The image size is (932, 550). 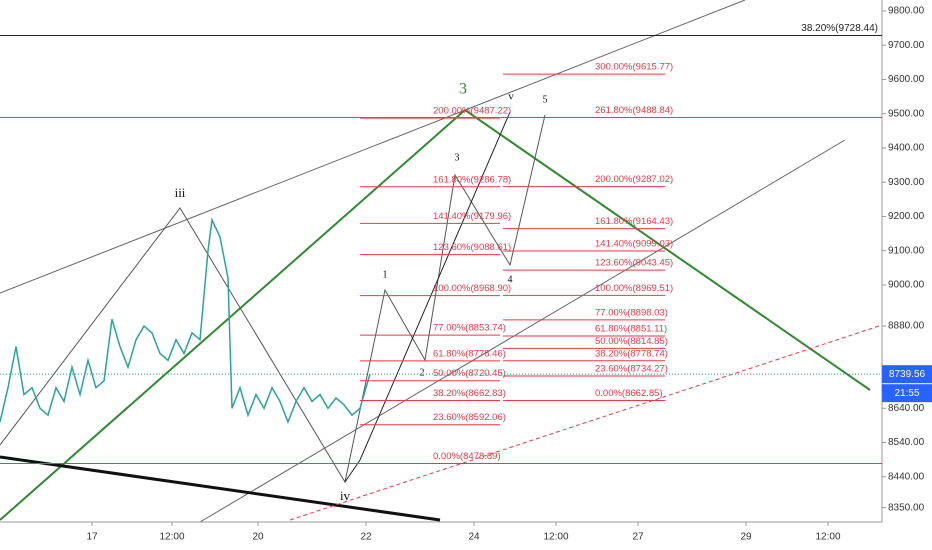 I want to click on fib-label: 23.60%(8734.27), so click(x=631, y=369).